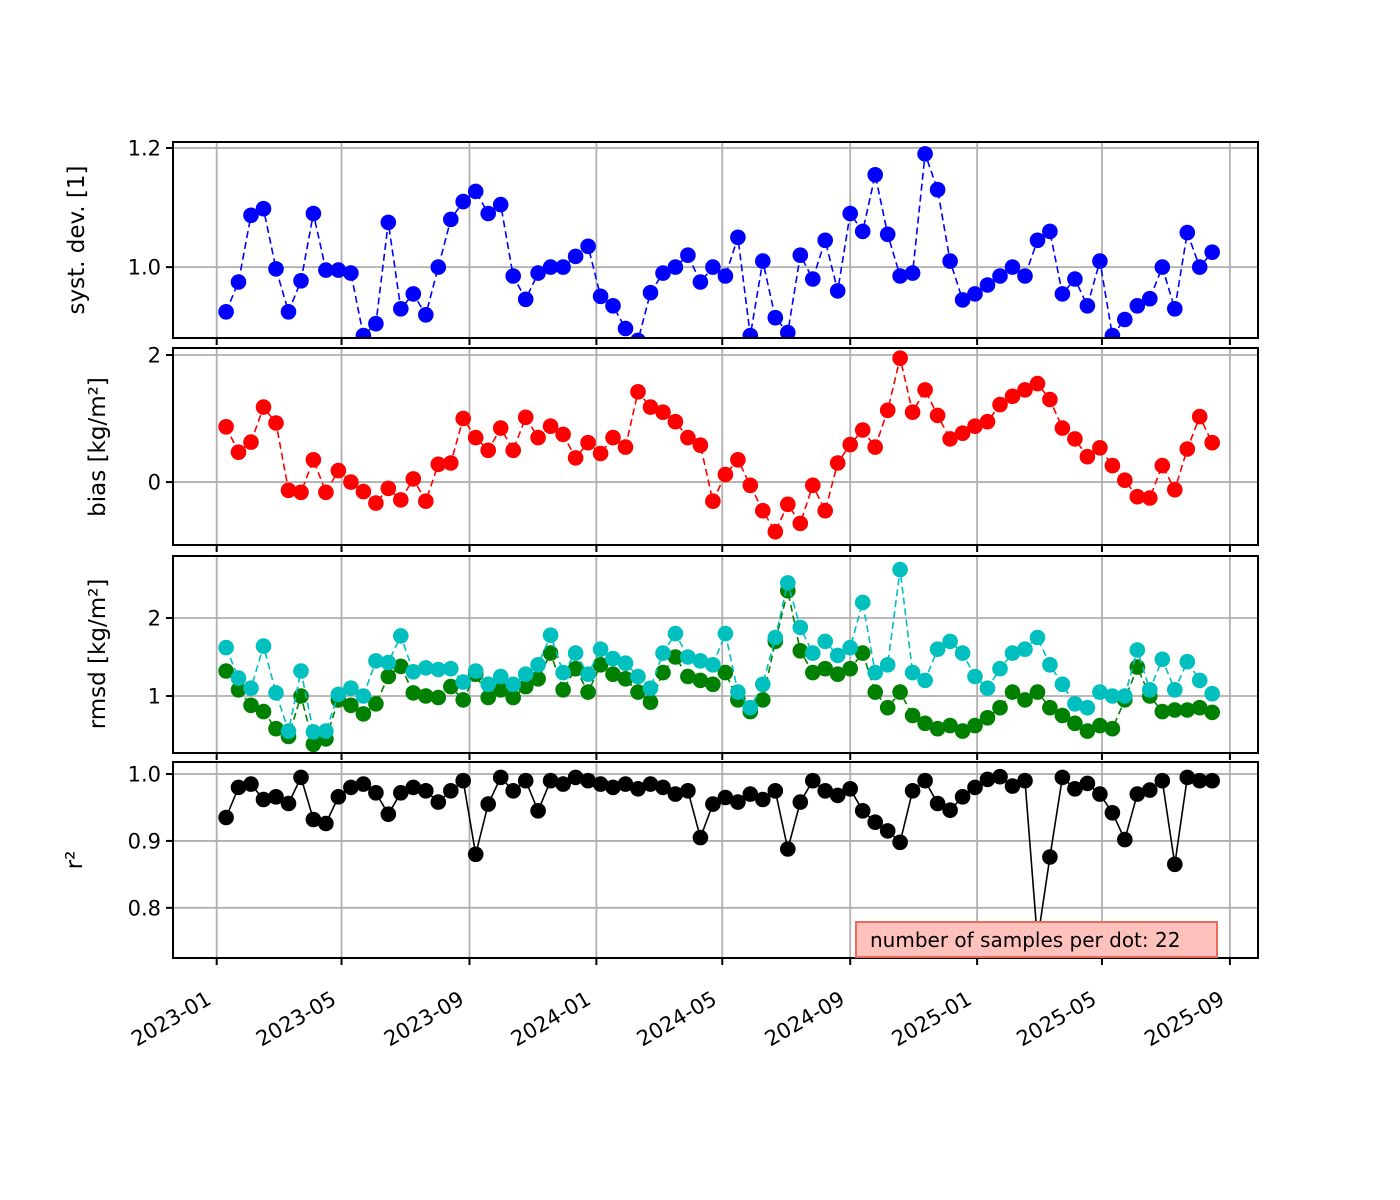 This screenshot has height=1200, width=1400. I want to click on ytick-label: 0.9, so click(144, 841).